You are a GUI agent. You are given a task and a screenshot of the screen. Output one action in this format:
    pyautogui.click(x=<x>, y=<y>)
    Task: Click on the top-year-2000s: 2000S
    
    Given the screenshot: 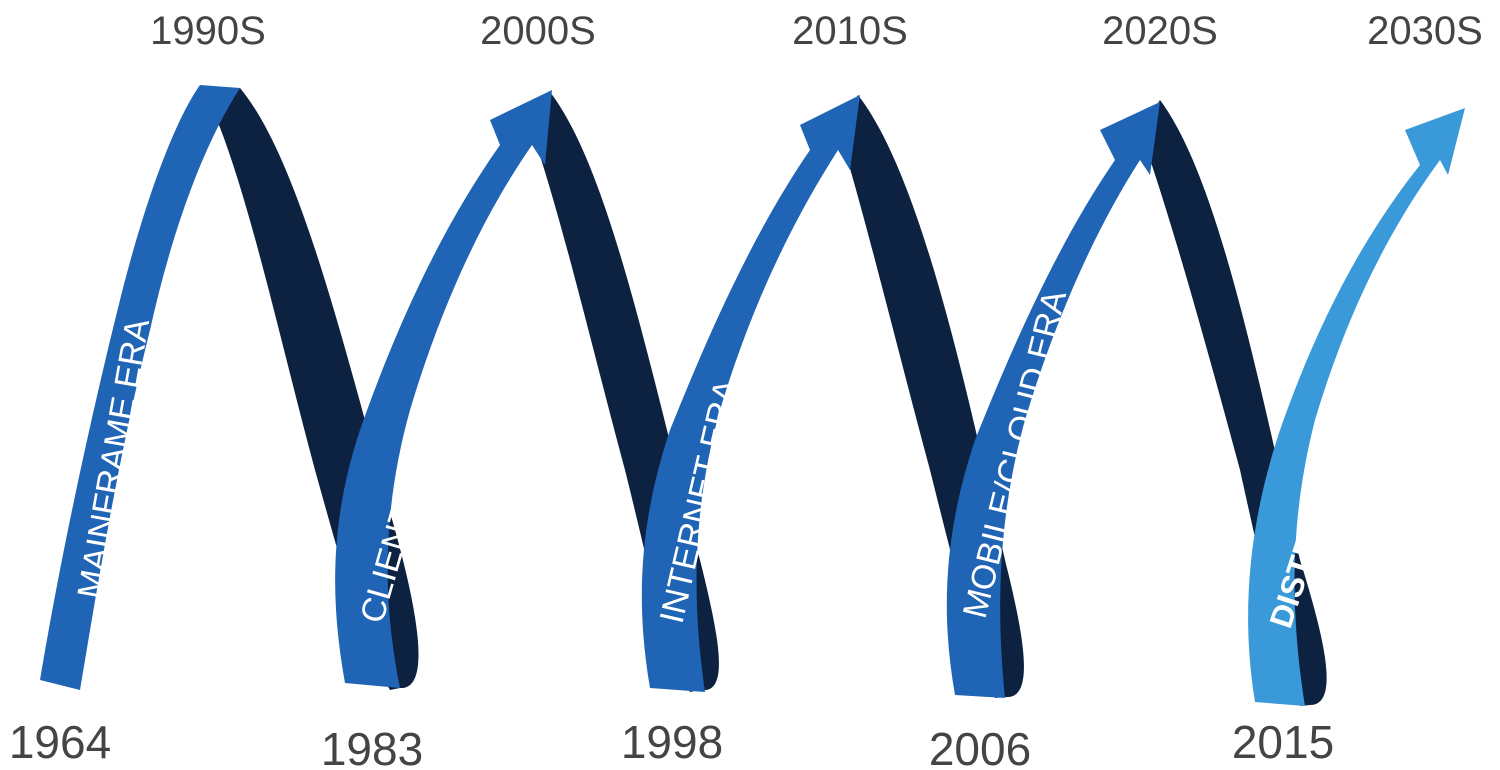 What is the action you would take?
    pyautogui.click(x=538, y=31)
    